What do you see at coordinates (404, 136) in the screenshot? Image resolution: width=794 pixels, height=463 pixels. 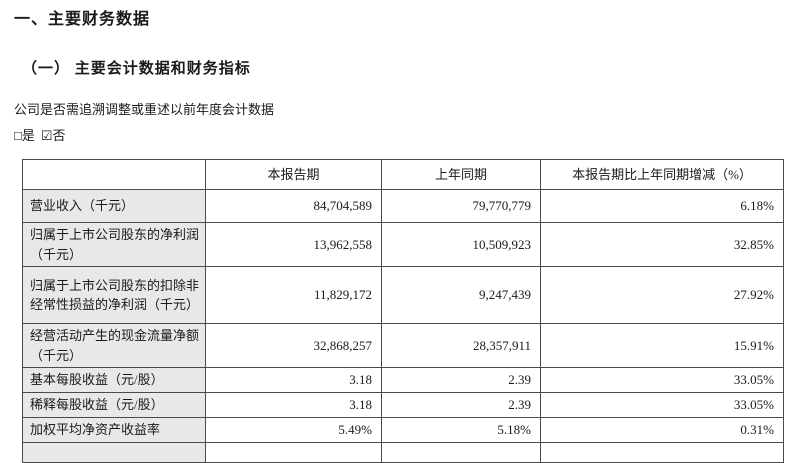 I see `restatement-answer: □是 ☑否` at bounding box center [404, 136].